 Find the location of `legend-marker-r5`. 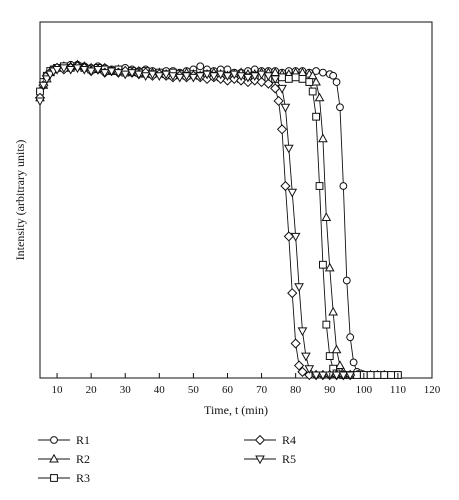

legend-marker-r5 is located at coordinates (260, 460).